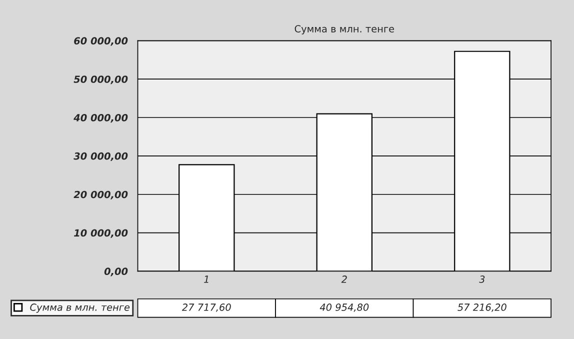 This screenshot has width=574, height=339. What do you see at coordinates (344, 279) in the screenshot?
I see `x-tick-label: 2` at bounding box center [344, 279].